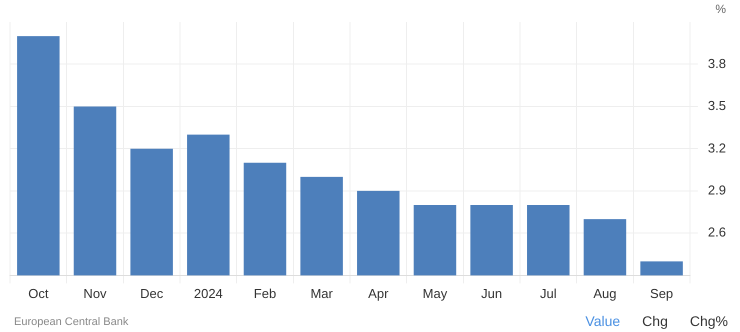 This screenshot has width=740, height=332. What do you see at coordinates (322, 293) in the screenshot?
I see `x-tick-label: Mar` at bounding box center [322, 293].